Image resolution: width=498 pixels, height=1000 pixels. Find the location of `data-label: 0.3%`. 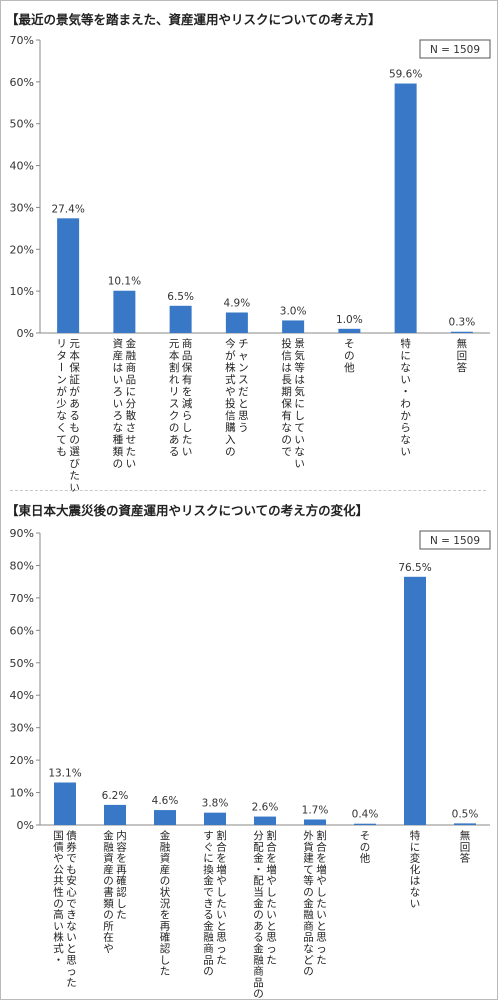

data-label: 0.3% is located at coordinates (462, 323).